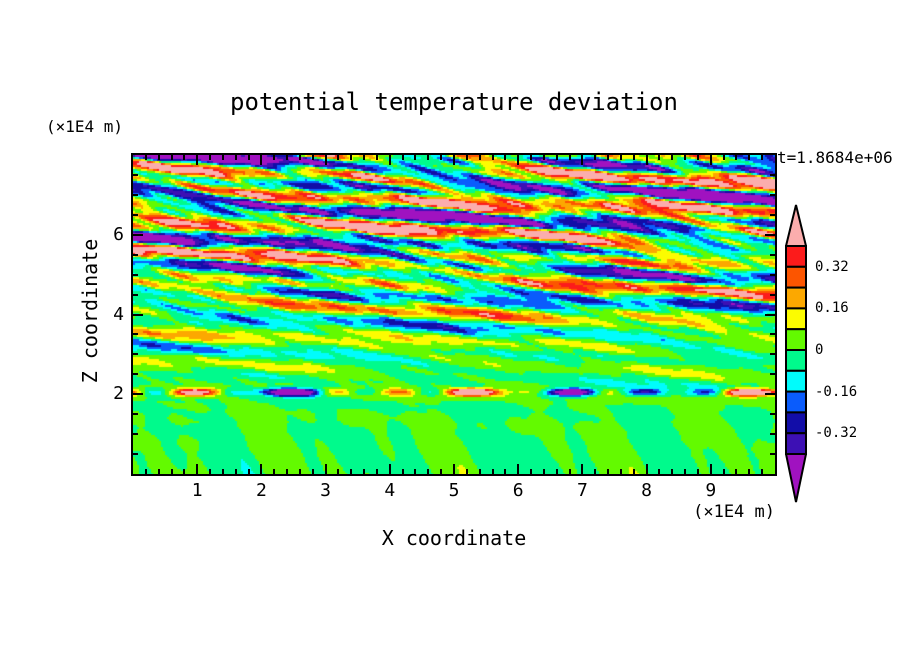 The width and height of the screenshot is (904, 654). I want to click on colorbar, so click(796, 354).